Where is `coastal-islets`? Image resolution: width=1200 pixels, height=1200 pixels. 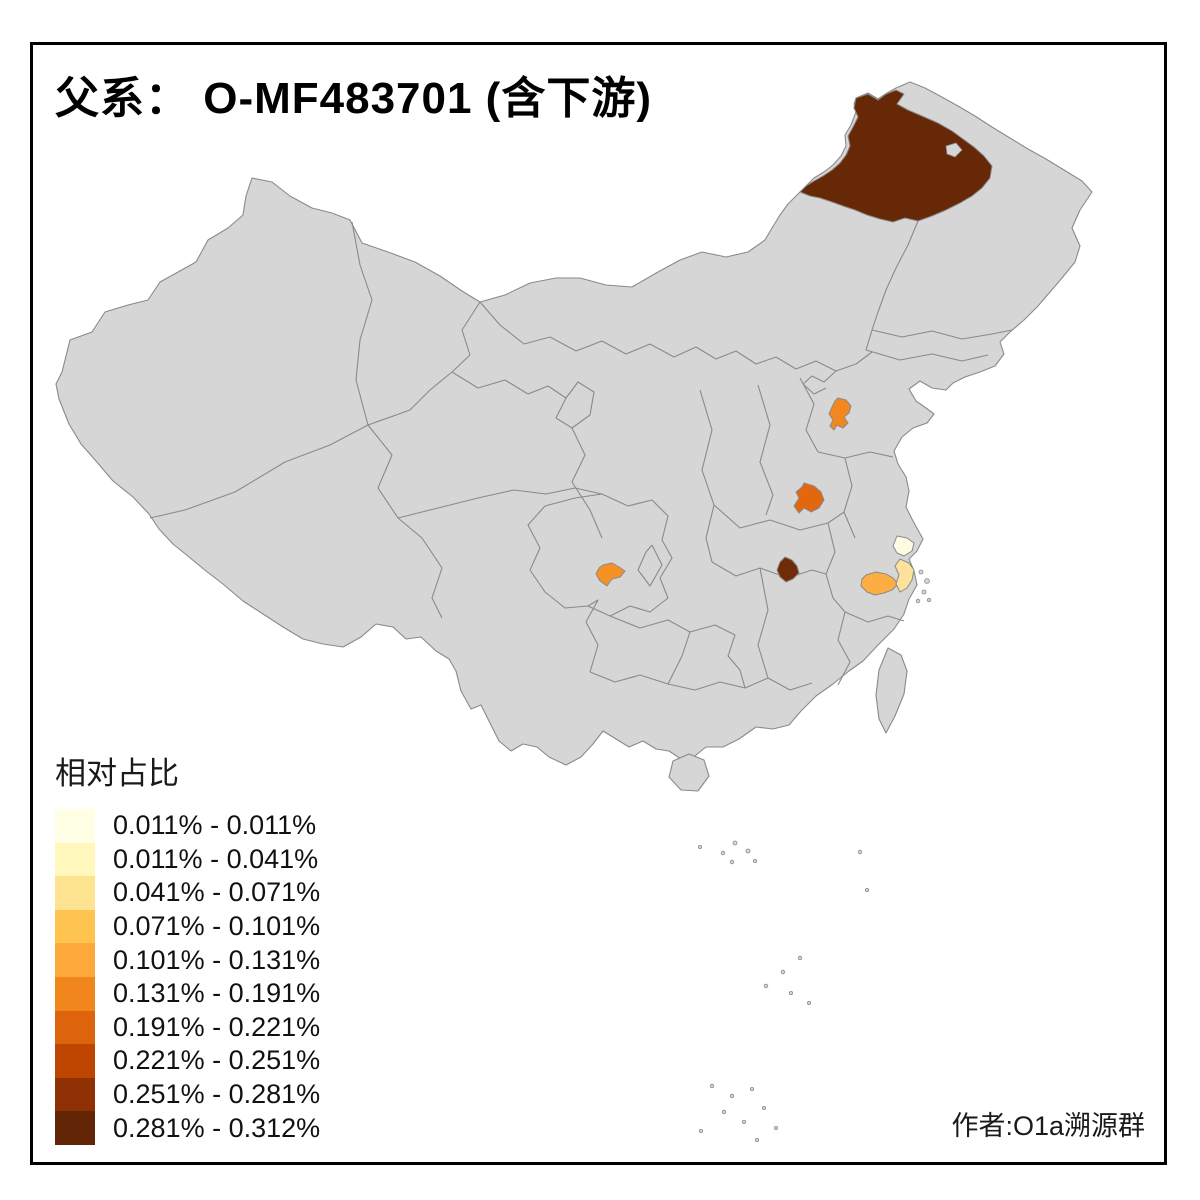
coastal-islets is located at coordinates (923, 586).